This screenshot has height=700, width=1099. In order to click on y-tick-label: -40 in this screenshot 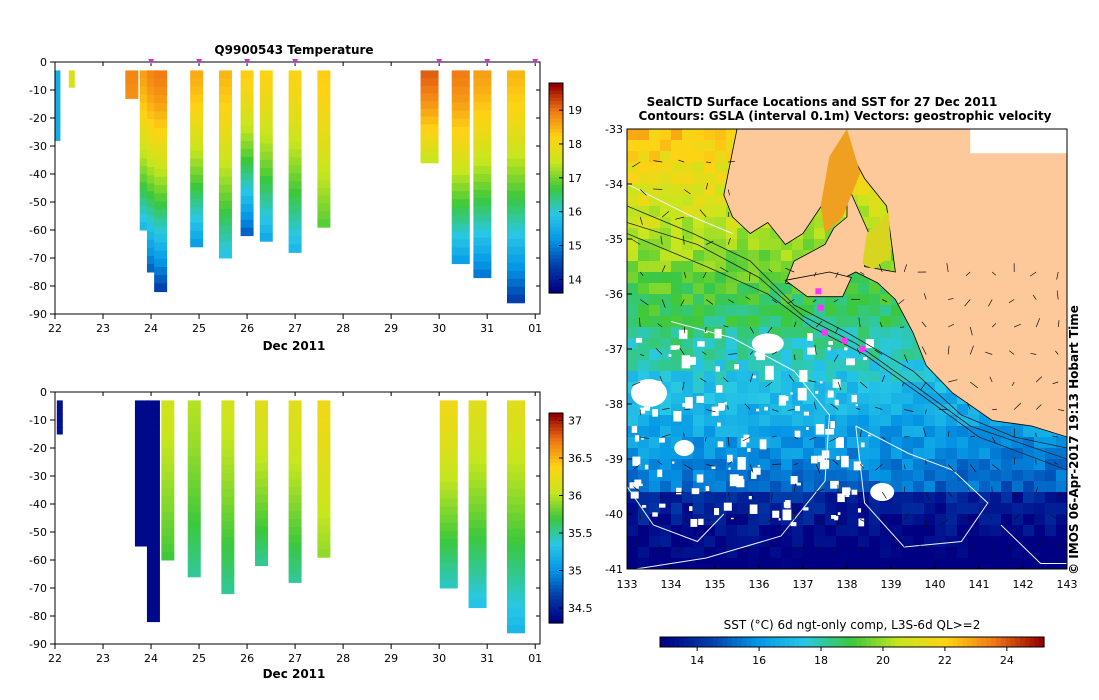, I will do `click(38, 174)`.